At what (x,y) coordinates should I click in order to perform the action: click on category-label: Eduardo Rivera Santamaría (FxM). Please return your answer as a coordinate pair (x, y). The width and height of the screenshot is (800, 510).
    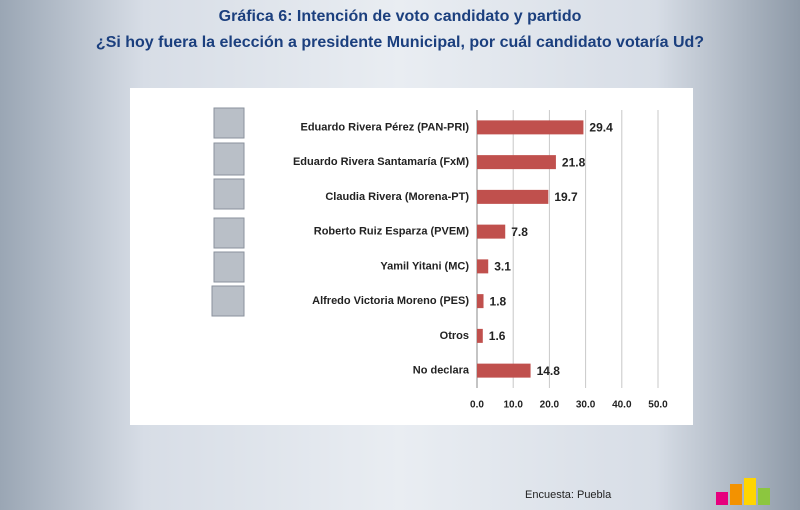
    Looking at the image, I should click on (381, 162).